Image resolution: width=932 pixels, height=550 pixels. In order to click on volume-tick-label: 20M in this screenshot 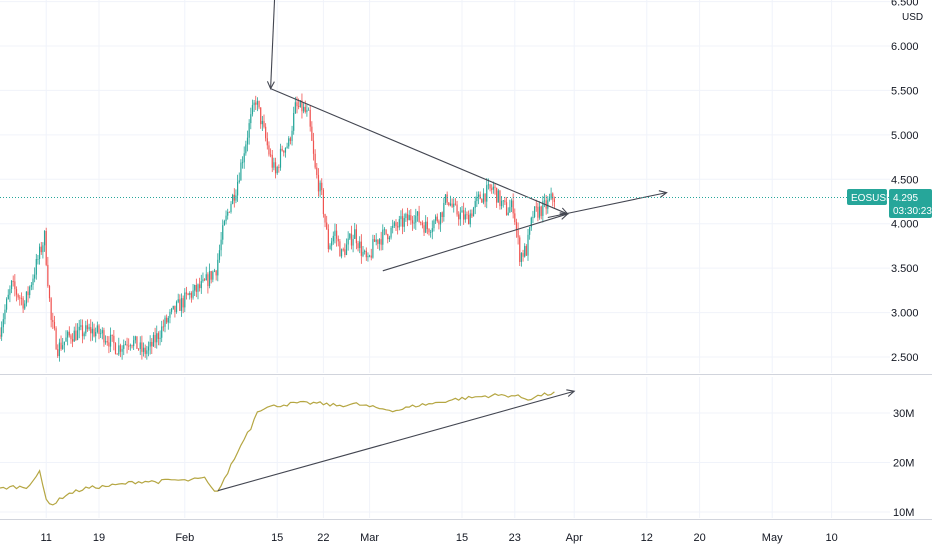, I will do `click(903, 464)`.